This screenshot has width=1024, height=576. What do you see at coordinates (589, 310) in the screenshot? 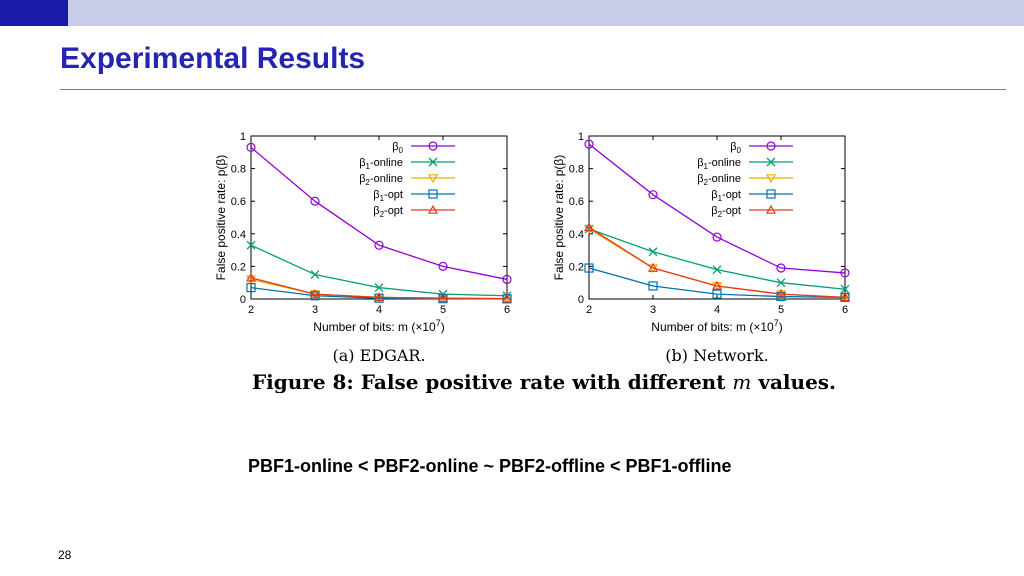
I see `network-xtick-label: 2` at bounding box center [589, 310].